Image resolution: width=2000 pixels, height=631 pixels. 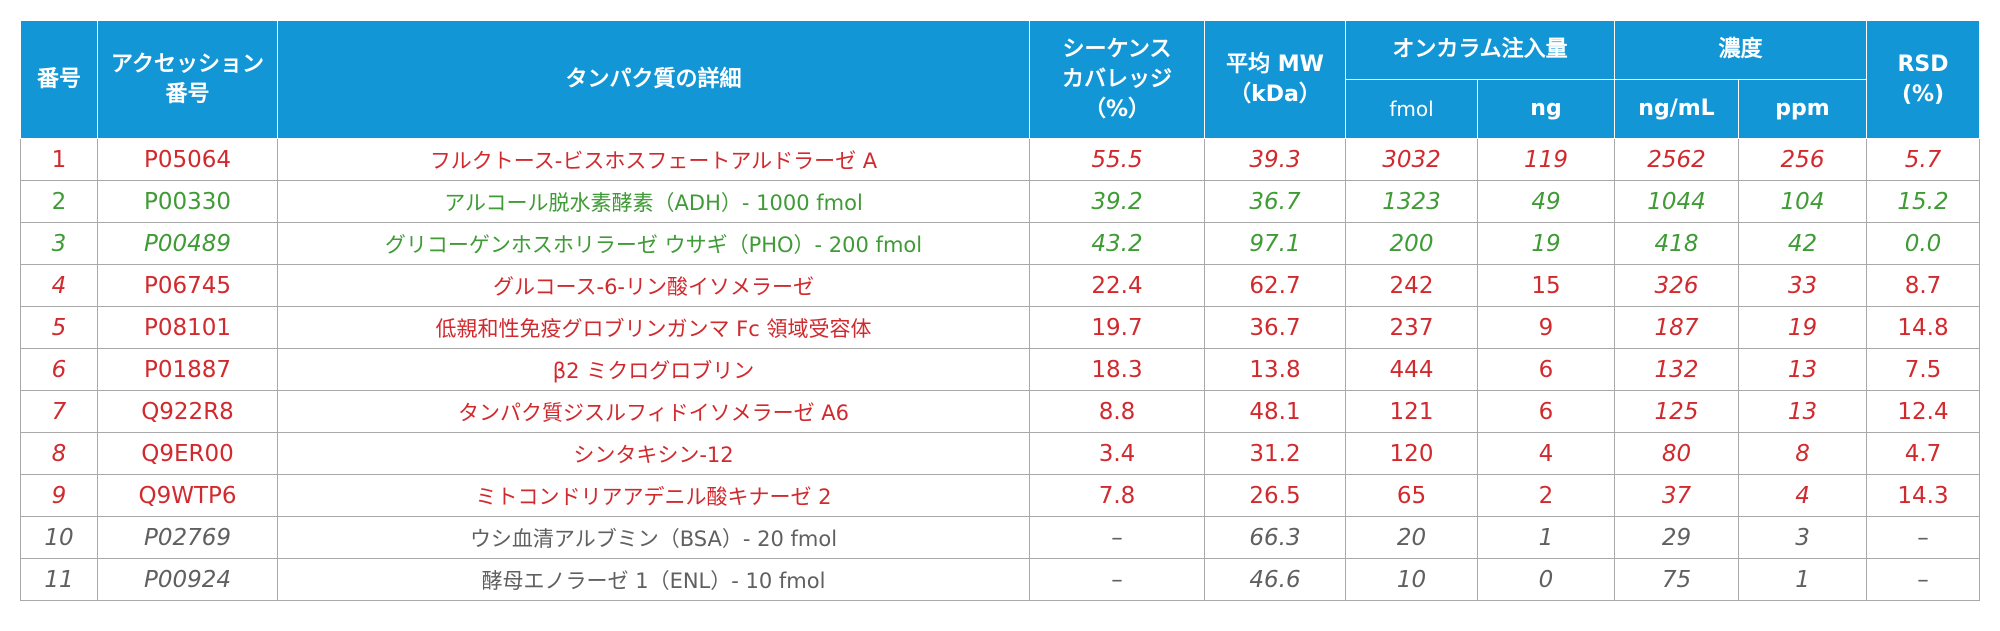 What do you see at coordinates (1117, 243) in the screenshot?
I see `cell-coverage: 43.2` at bounding box center [1117, 243].